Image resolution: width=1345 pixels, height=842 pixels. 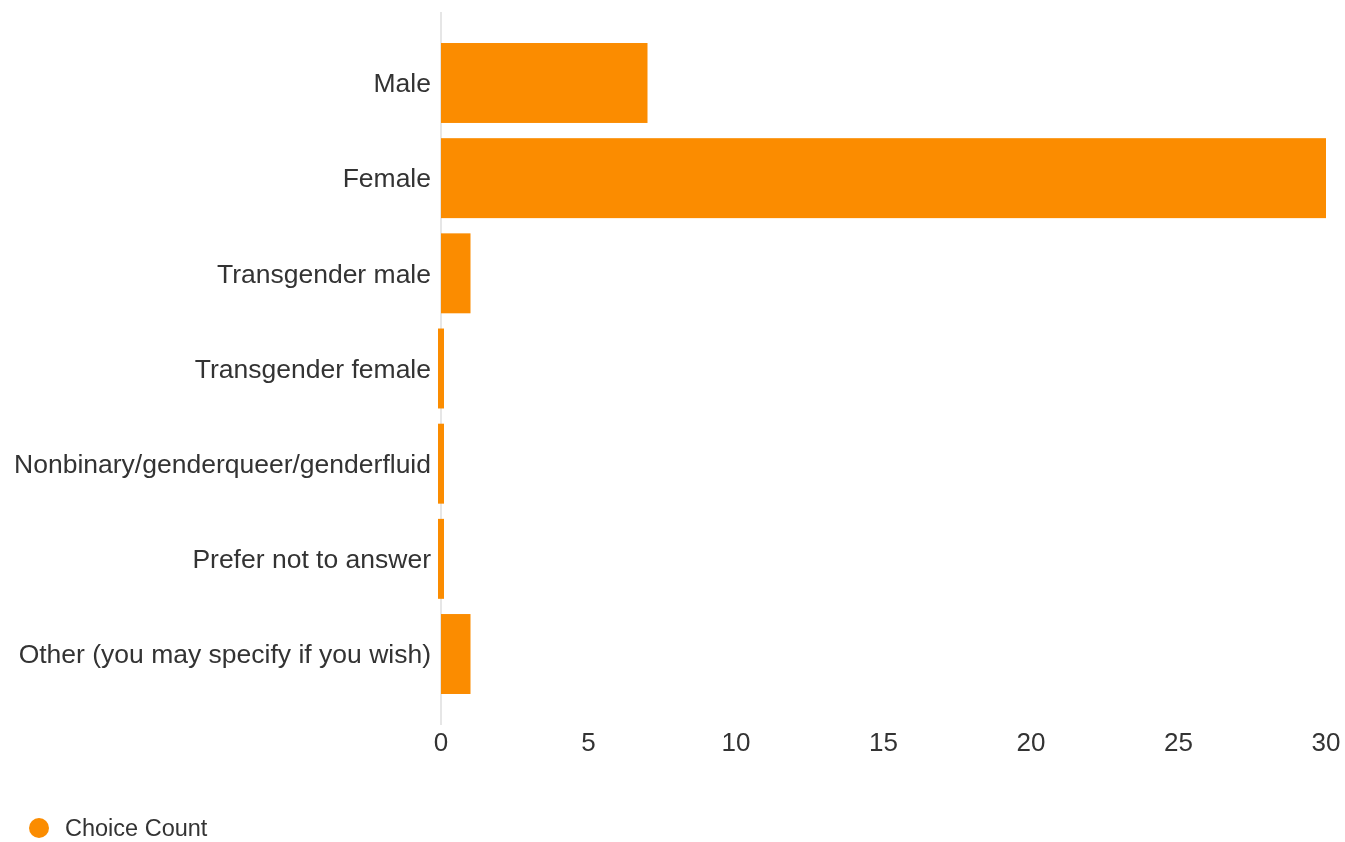 I want to click on y-tick-label: Female, so click(x=386, y=178).